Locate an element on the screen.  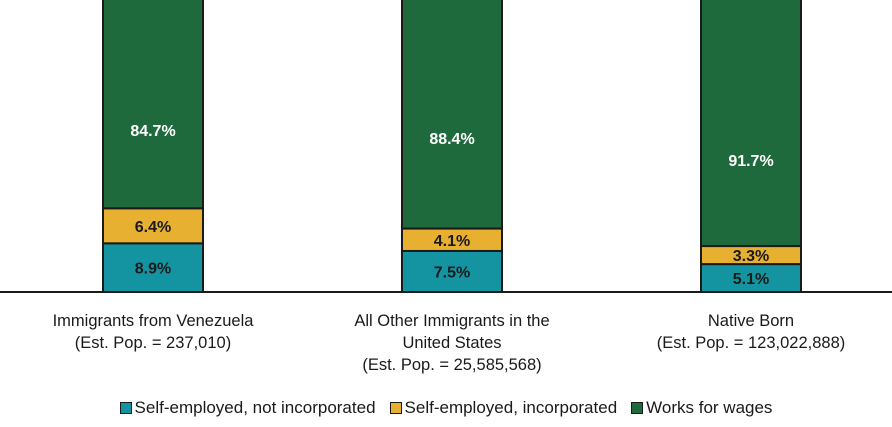
legend-swatch-incorporated is located at coordinates (395, 408).